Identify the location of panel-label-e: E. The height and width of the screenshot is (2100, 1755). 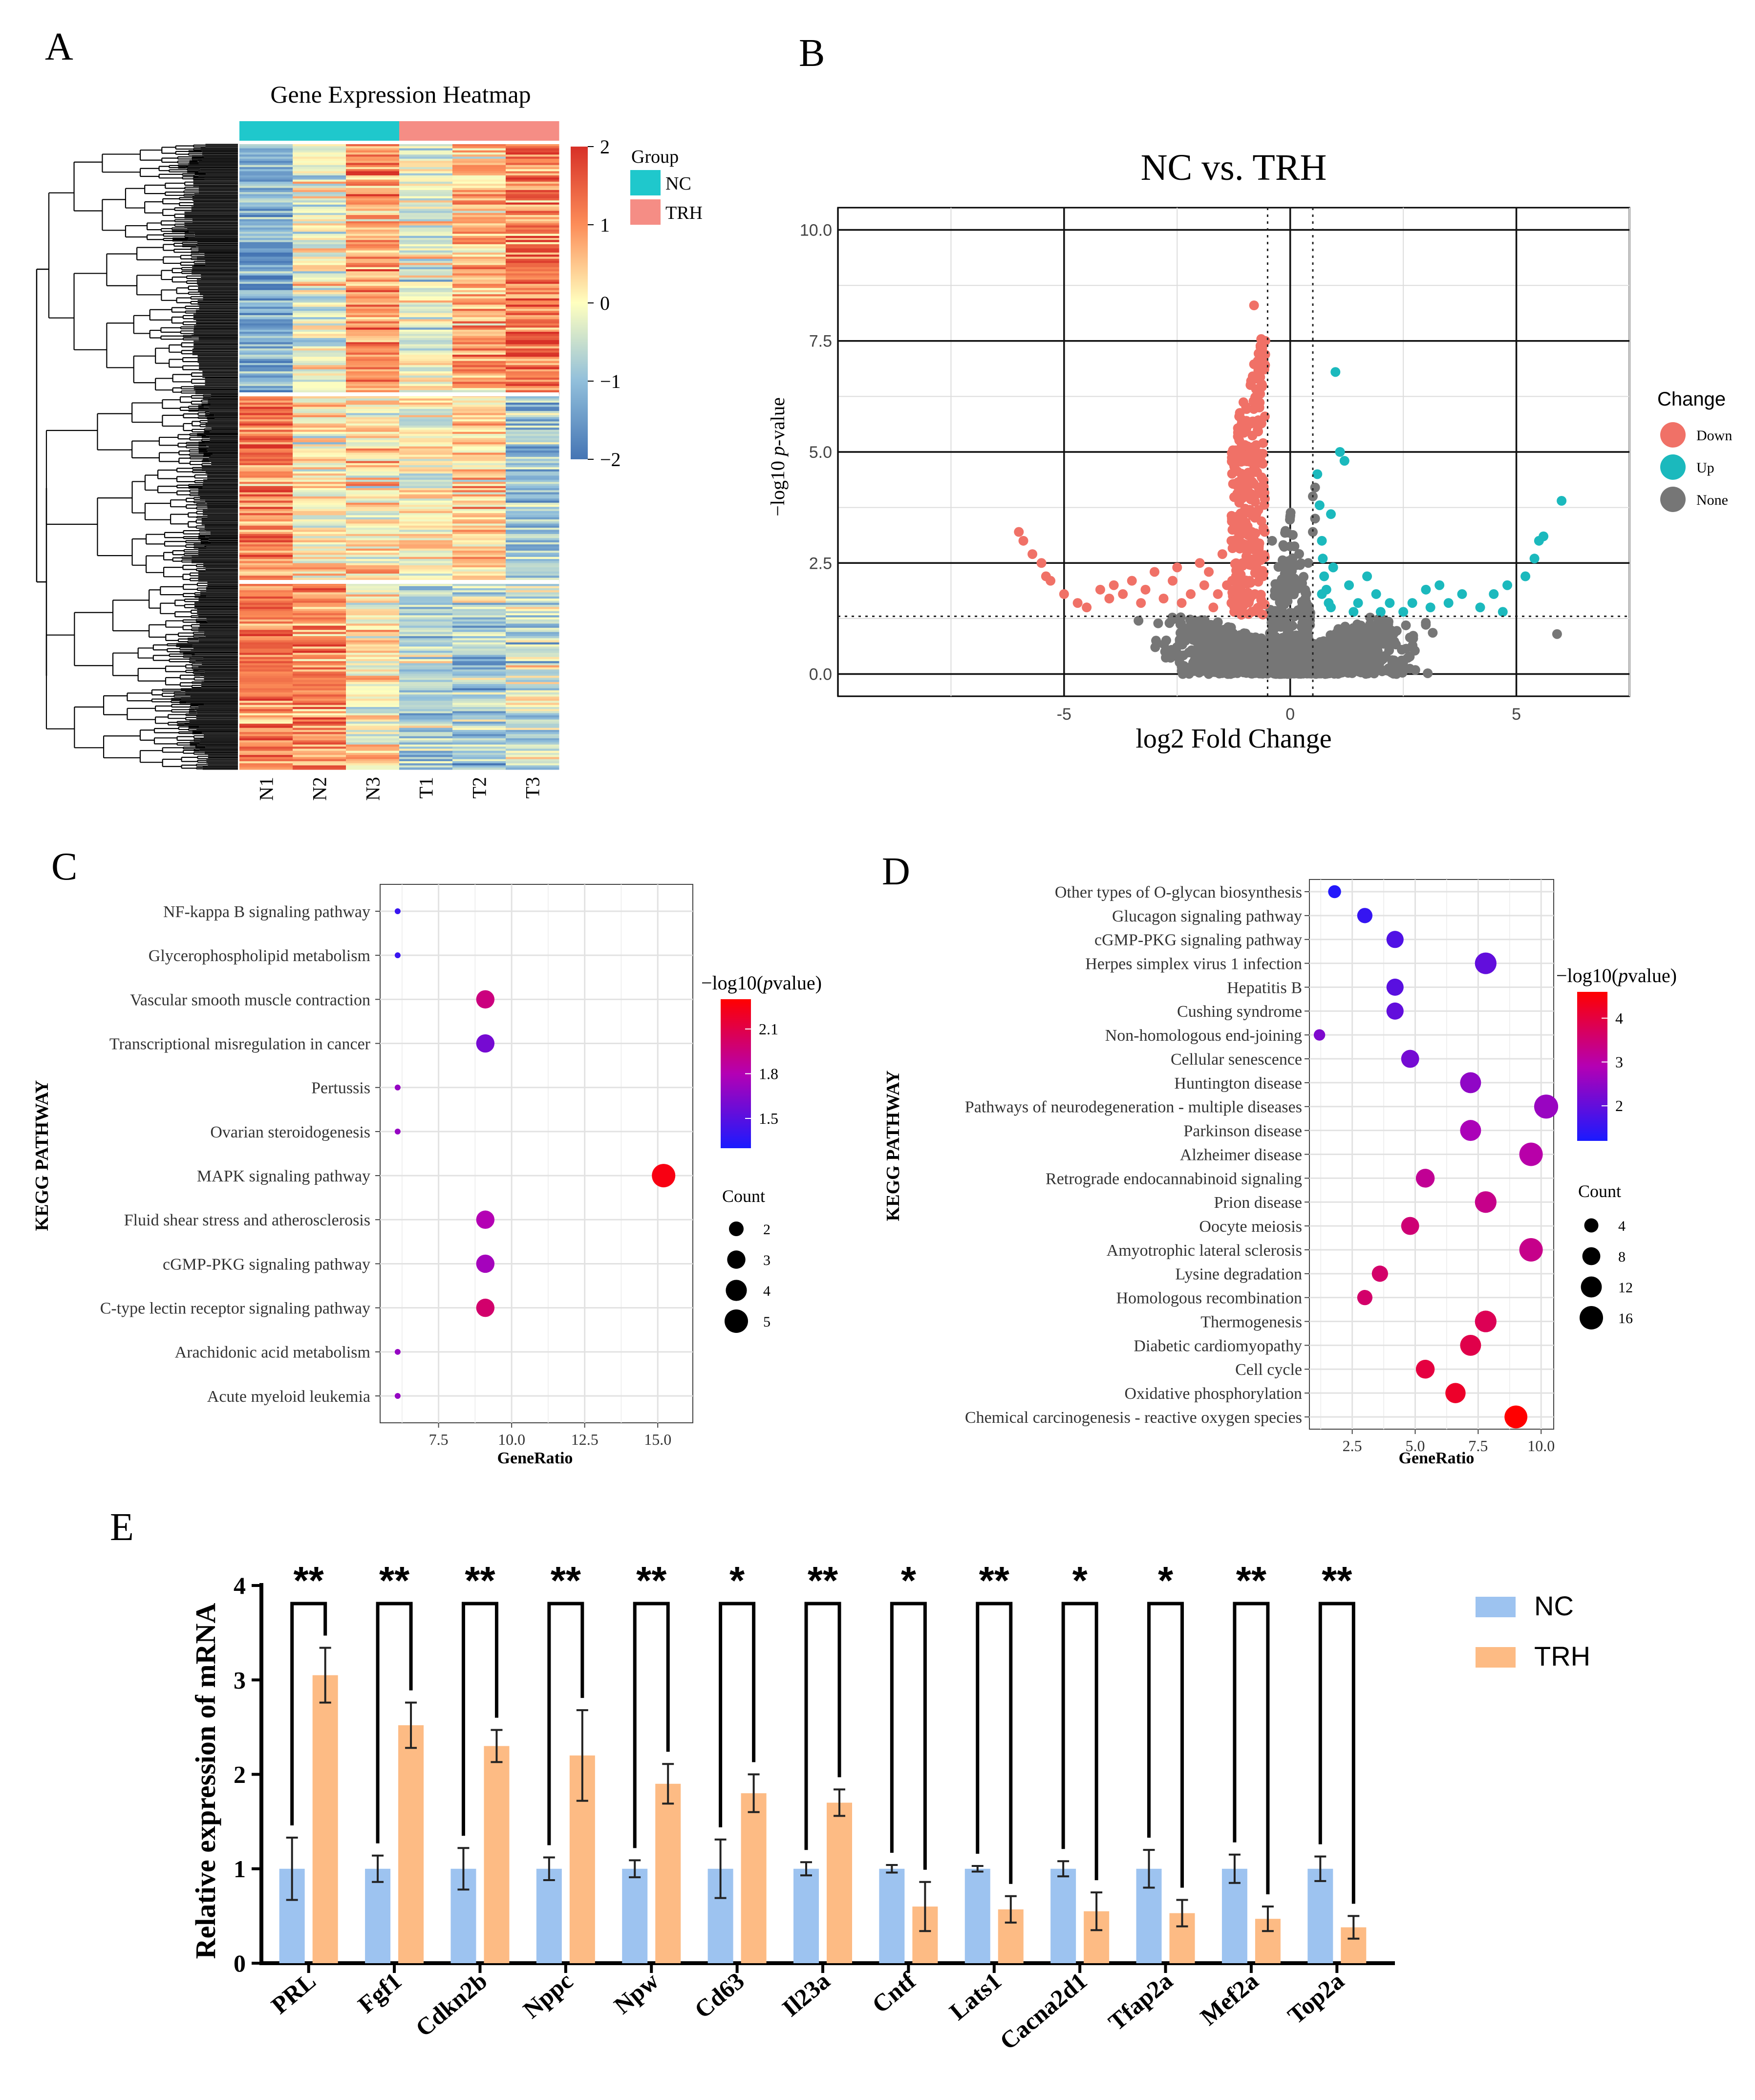
(122, 1528).